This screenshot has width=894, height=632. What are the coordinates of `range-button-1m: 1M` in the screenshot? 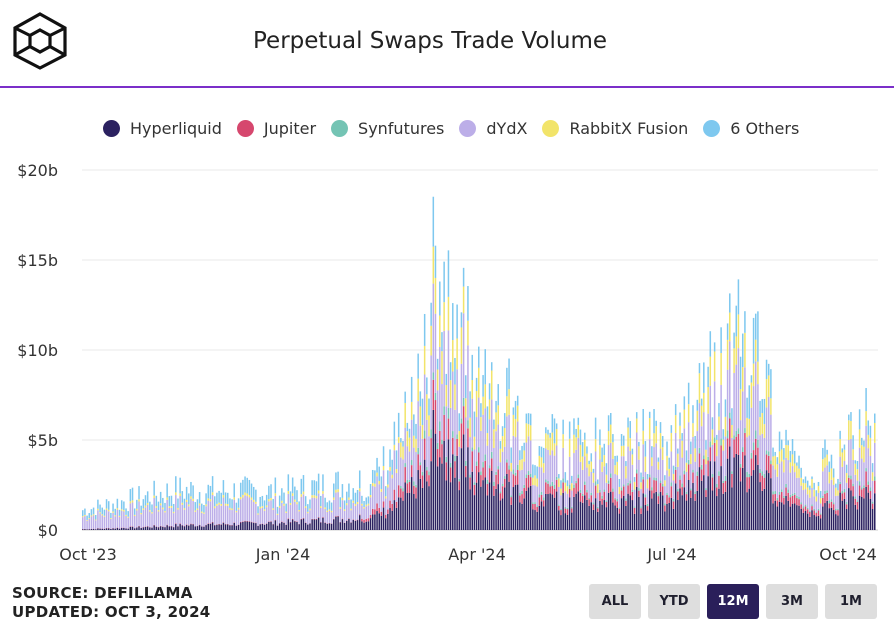 It's located at (851, 601).